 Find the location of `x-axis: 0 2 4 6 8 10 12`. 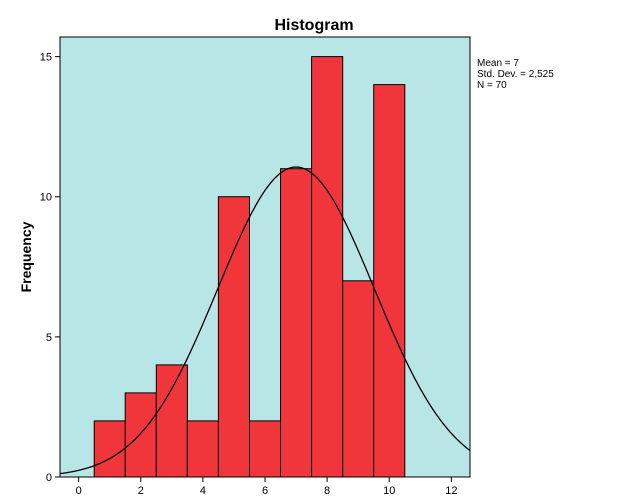

x-axis: 0 2 4 6 8 10 12 is located at coordinates (266, 487).